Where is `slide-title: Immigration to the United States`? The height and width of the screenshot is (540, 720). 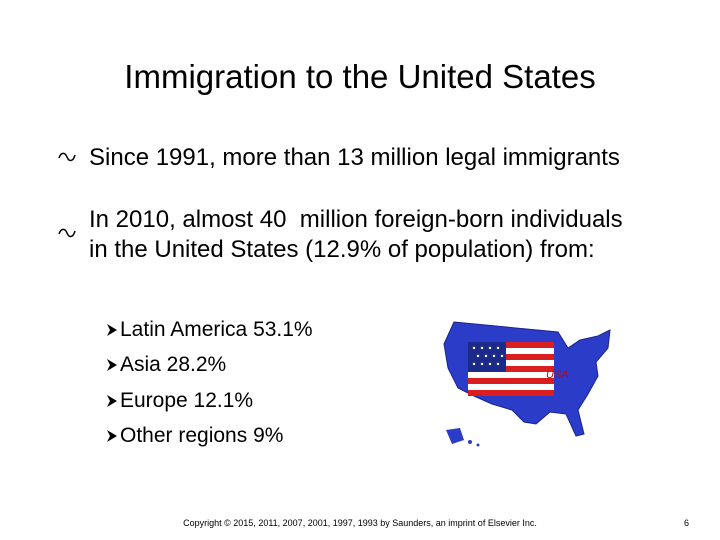 slide-title: Immigration to the United States is located at coordinates (360, 76).